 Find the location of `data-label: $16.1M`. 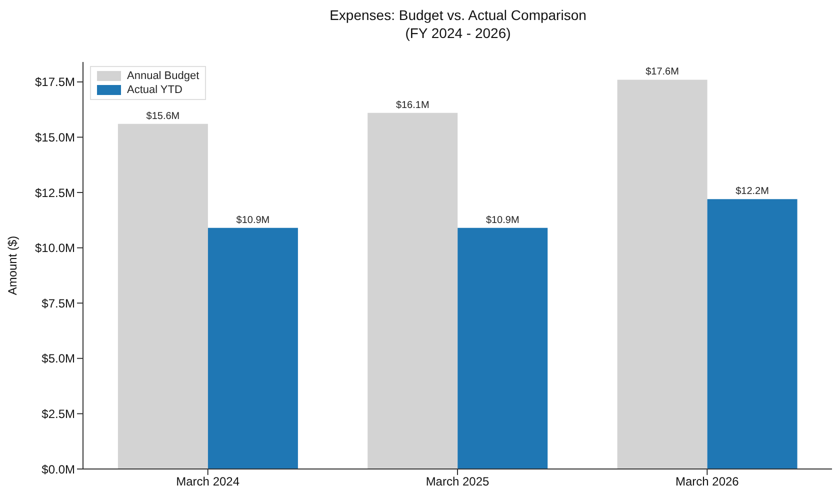

data-label: $16.1M is located at coordinates (413, 105).